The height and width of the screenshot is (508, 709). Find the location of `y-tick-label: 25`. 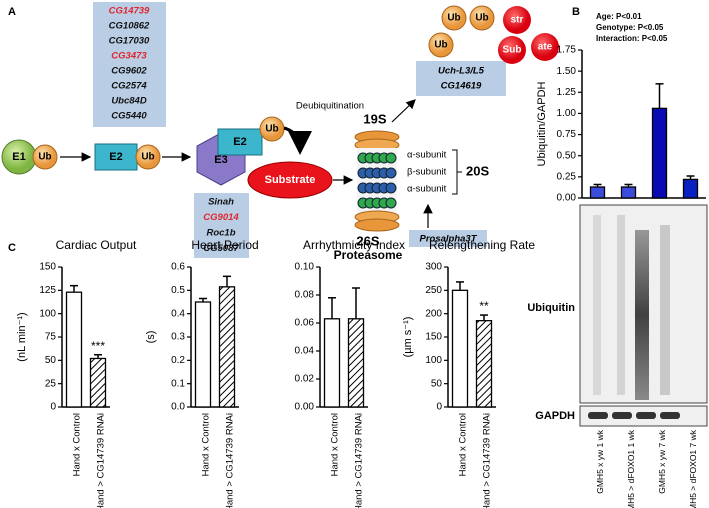

y-tick-label: 25 is located at coordinates (51, 383).